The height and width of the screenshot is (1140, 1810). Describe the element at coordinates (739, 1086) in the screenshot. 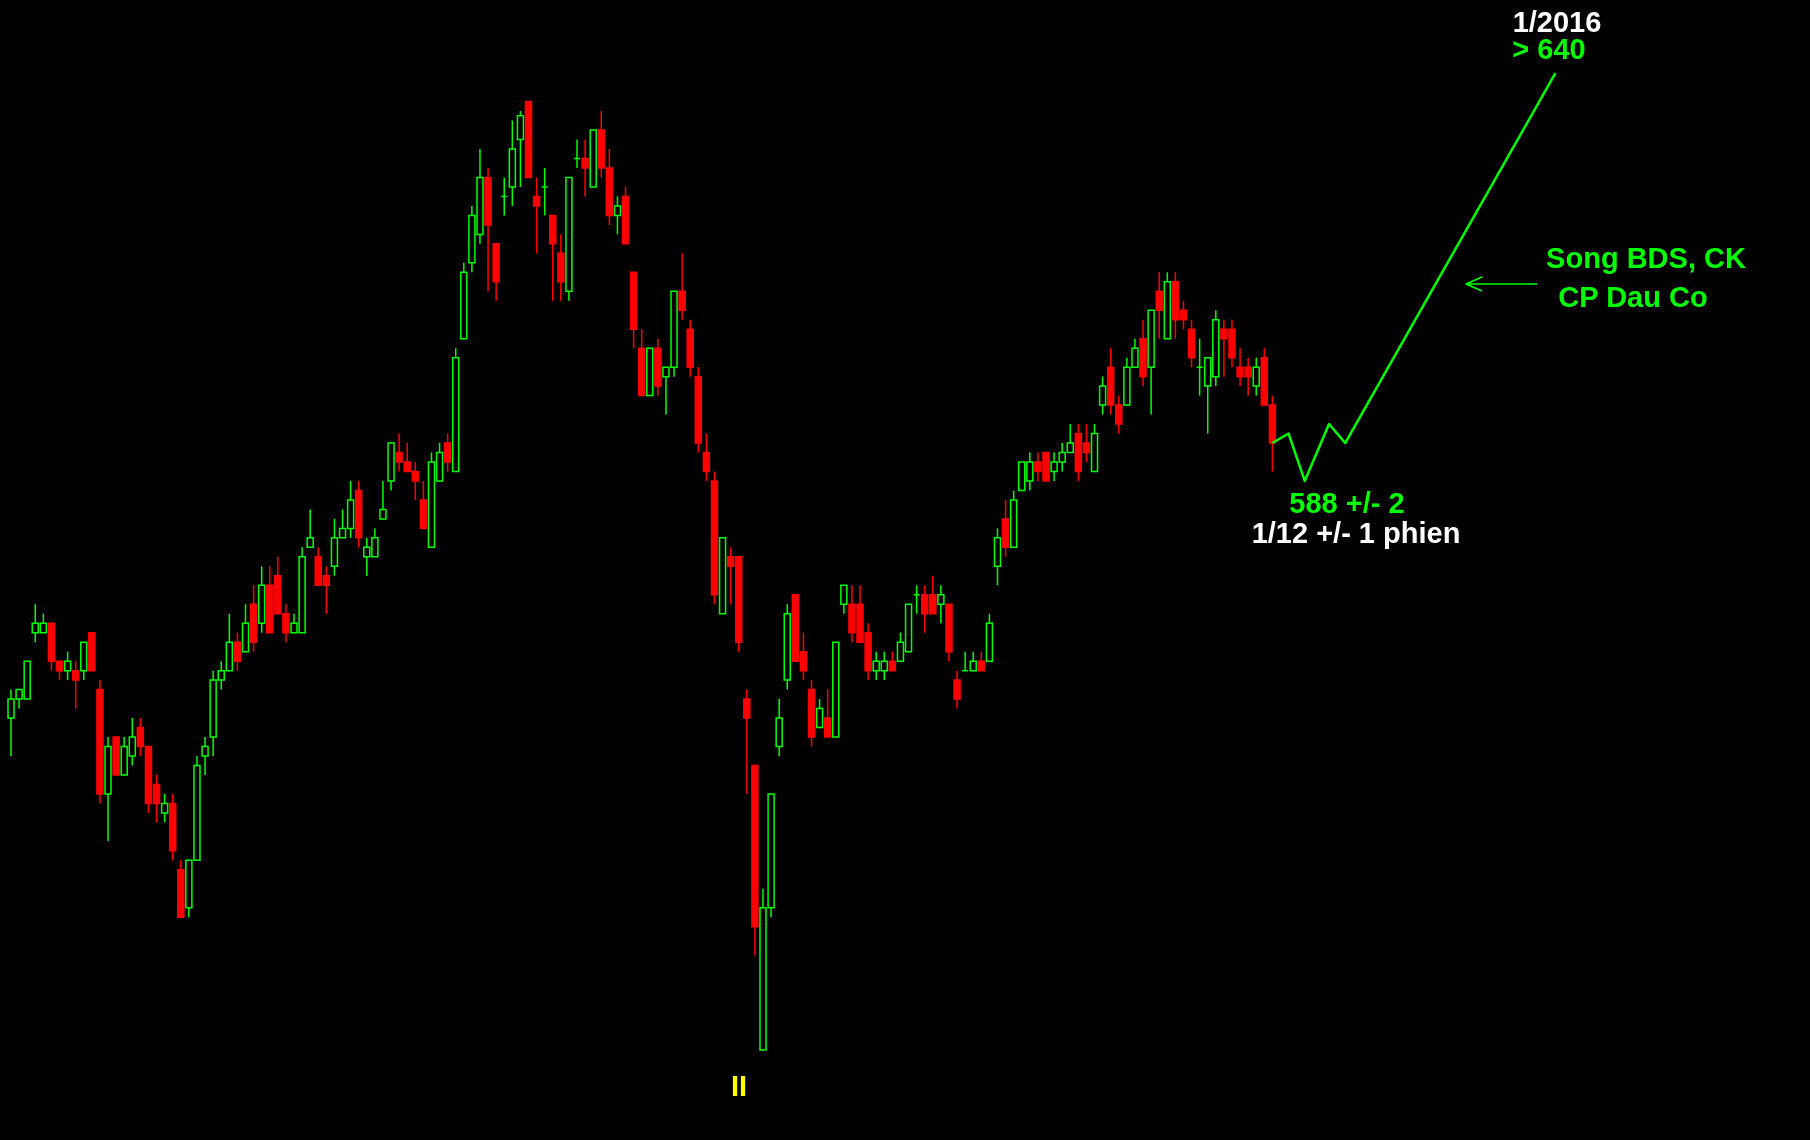

I see `text: II` at that location.